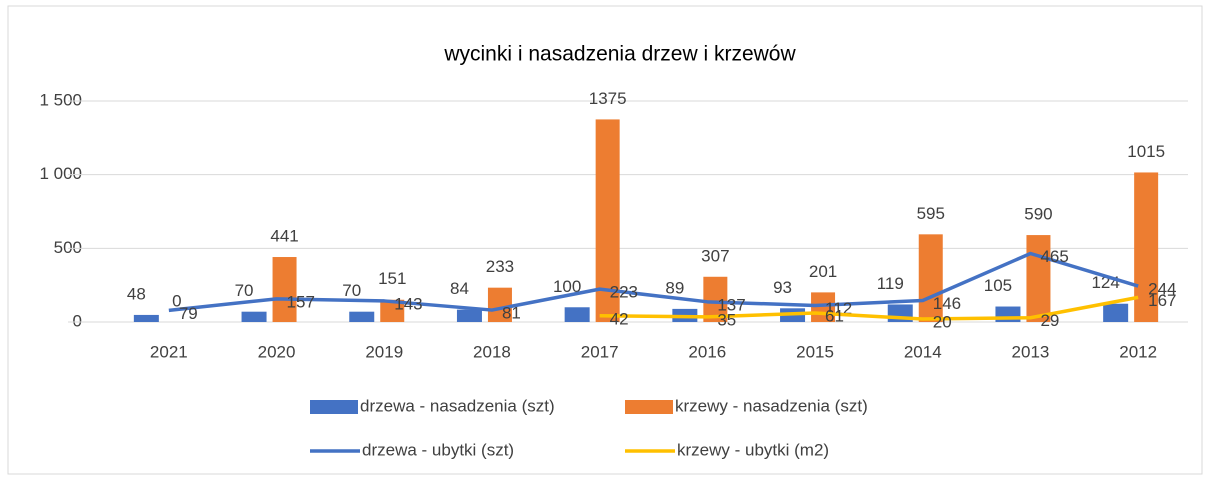 This screenshot has width=1208, height=485. I want to click on data-label: 1015, so click(1146, 151).